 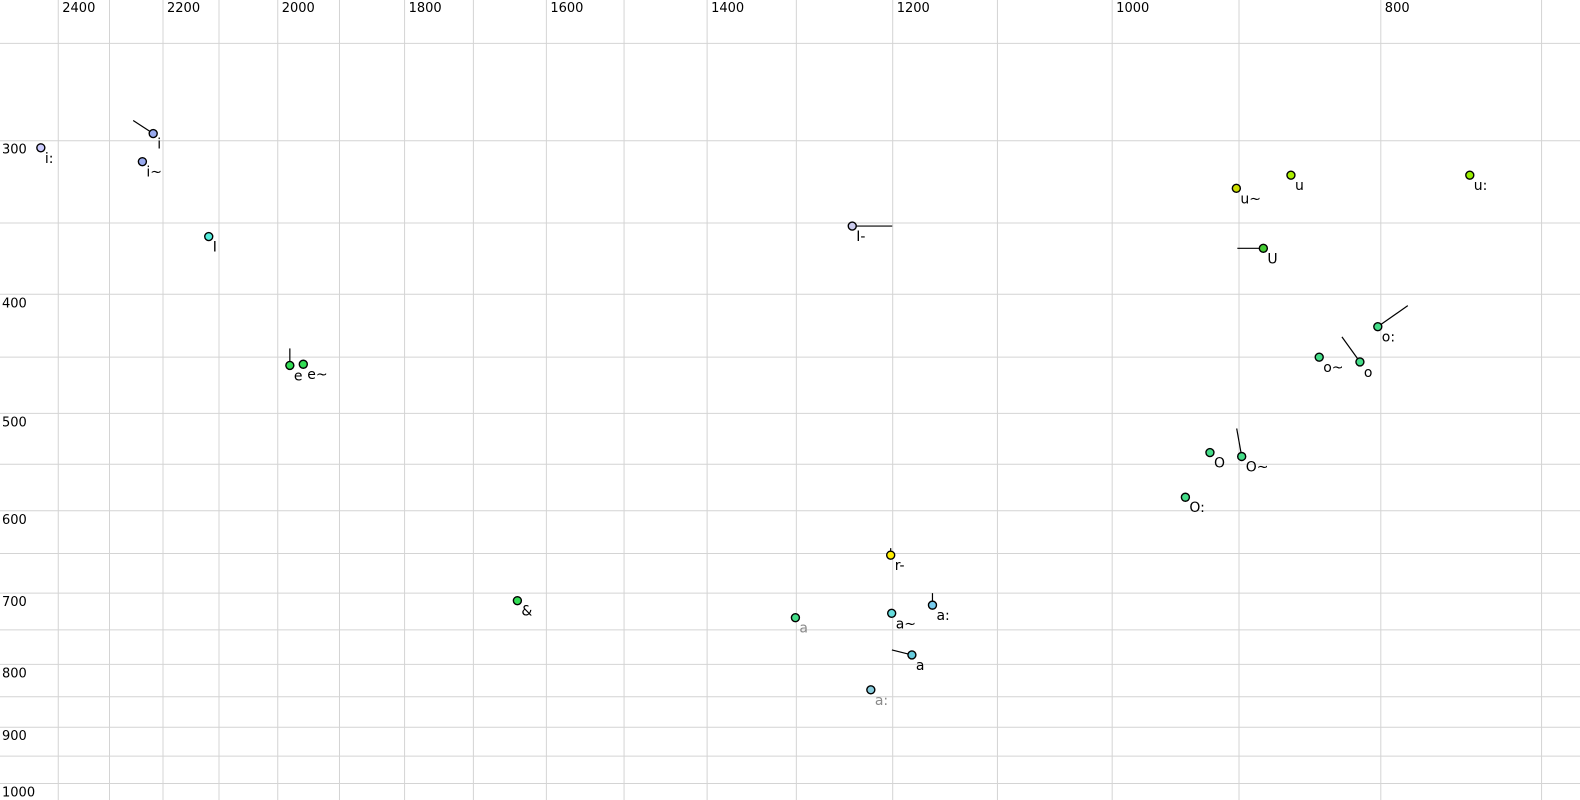 What do you see at coordinates (14, 602) in the screenshot?
I see `y-tick-label: 700` at bounding box center [14, 602].